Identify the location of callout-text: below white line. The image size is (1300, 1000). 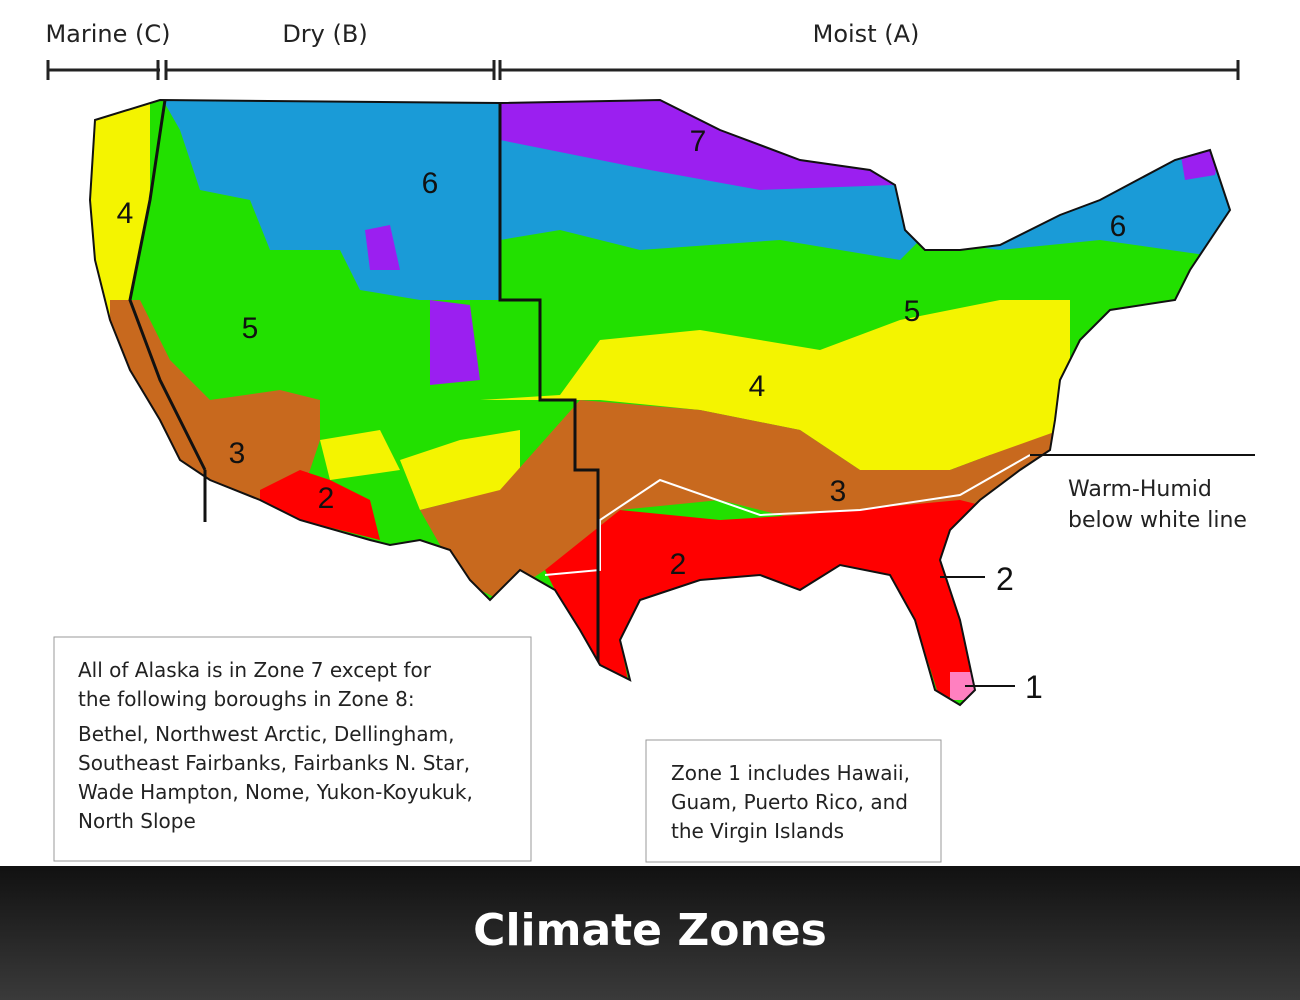
(1157, 520).